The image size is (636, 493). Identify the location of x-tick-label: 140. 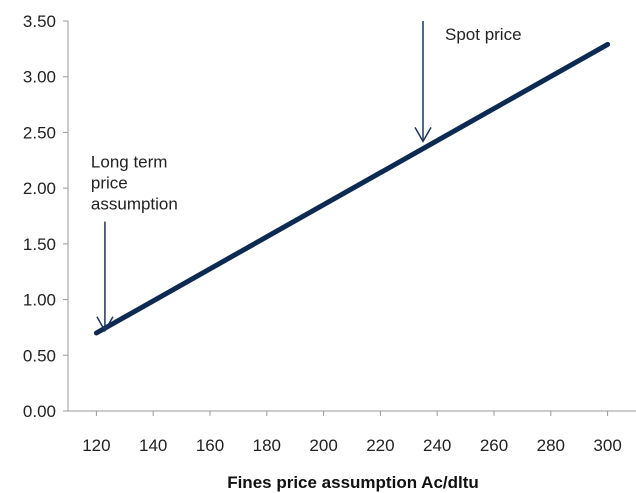
(153, 445).